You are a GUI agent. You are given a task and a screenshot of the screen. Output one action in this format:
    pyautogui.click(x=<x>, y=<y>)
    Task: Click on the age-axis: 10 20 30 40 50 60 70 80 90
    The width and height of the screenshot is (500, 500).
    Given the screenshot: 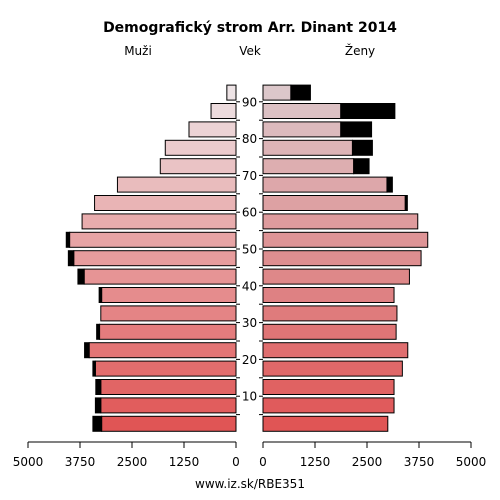 What is the action you would take?
    pyautogui.click(x=249, y=255)
    